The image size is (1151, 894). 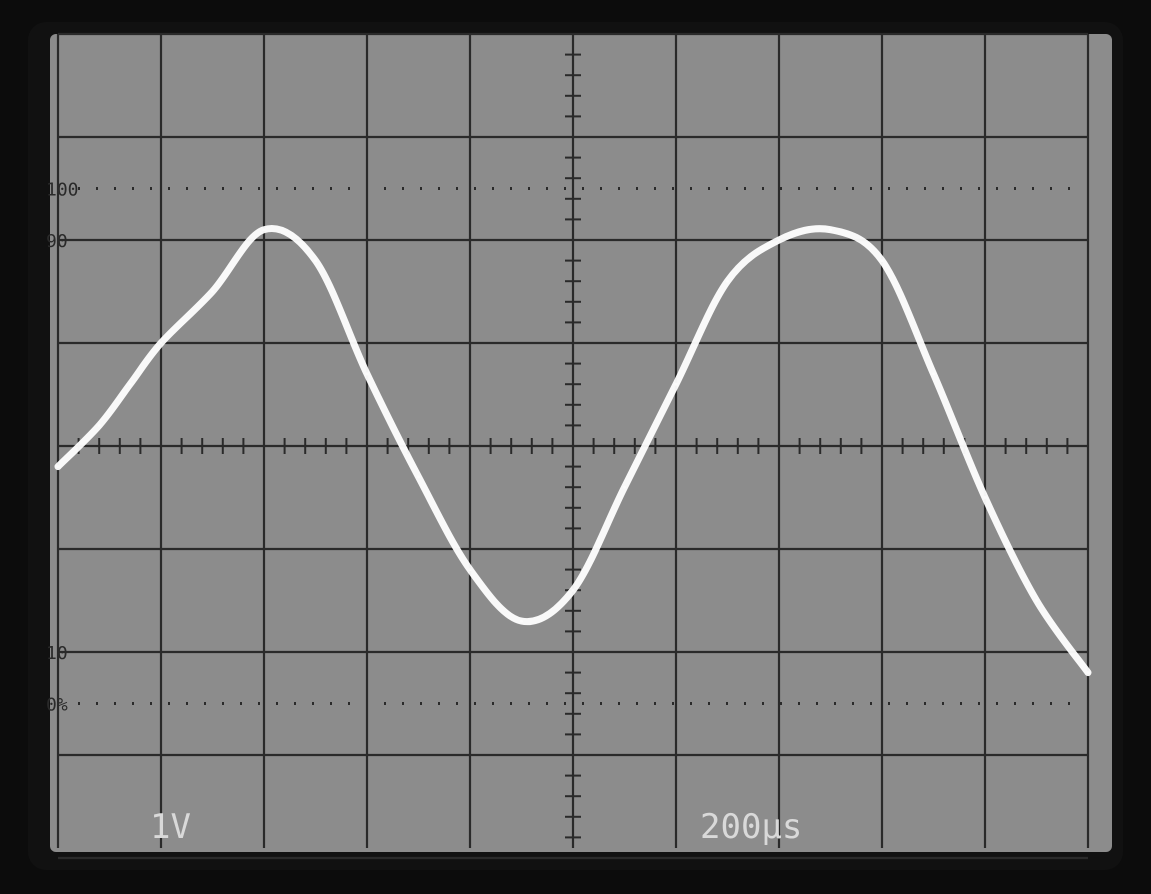 What do you see at coordinates (170, 827) in the screenshot?
I see `volts-per-div-readout: 1V` at bounding box center [170, 827].